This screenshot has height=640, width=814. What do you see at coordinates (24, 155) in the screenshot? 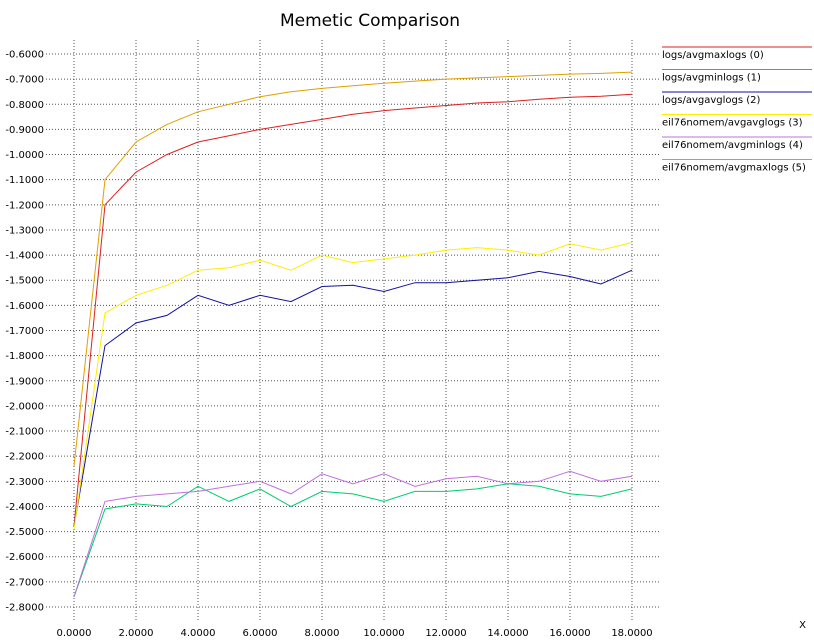
I see `y-tick-label: -1.0000` at bounding box center [24, 155].